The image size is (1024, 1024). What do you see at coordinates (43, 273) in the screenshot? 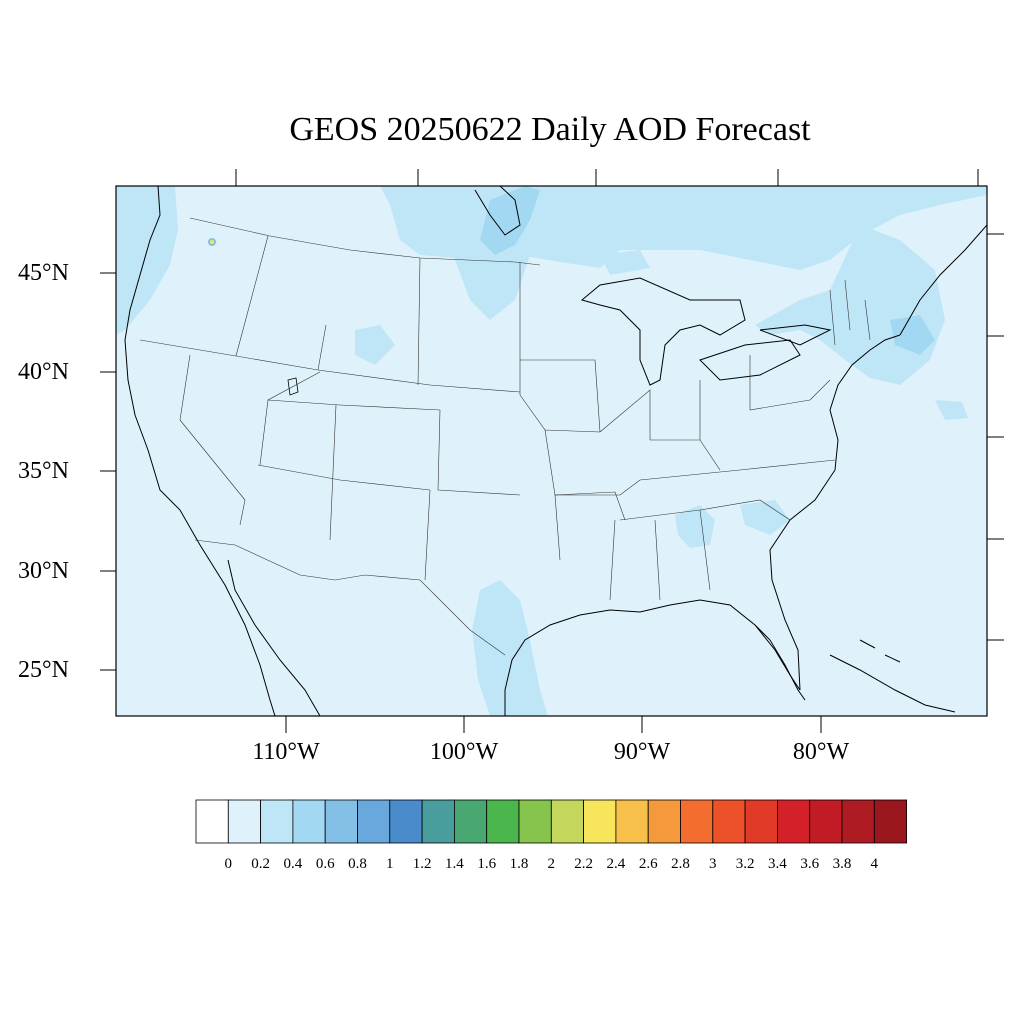
I see `lat-label-45: 45°N` at bounding box center [43, 273].